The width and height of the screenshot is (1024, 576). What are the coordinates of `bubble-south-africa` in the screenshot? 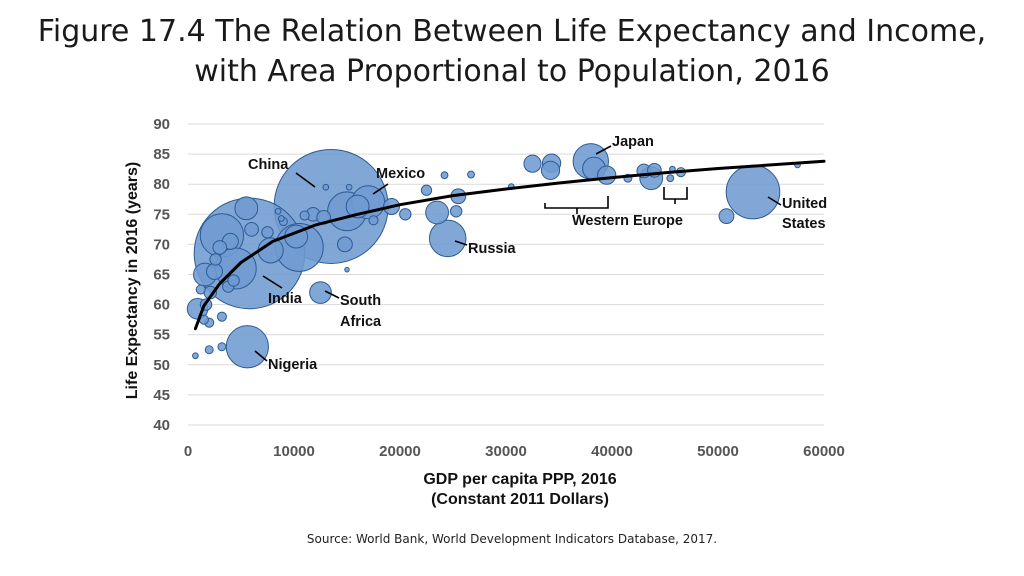 It's located at (320, 292).